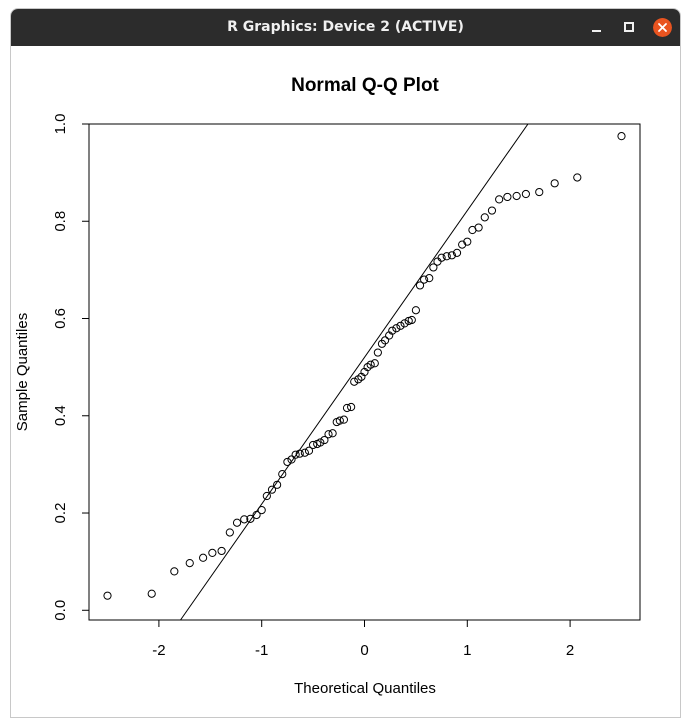 The height and width of the screenshot is (728, 691). Describe the element at coordinates (60, 513) in the screenshot. I see `y-tick-label: 0.2` at that location.